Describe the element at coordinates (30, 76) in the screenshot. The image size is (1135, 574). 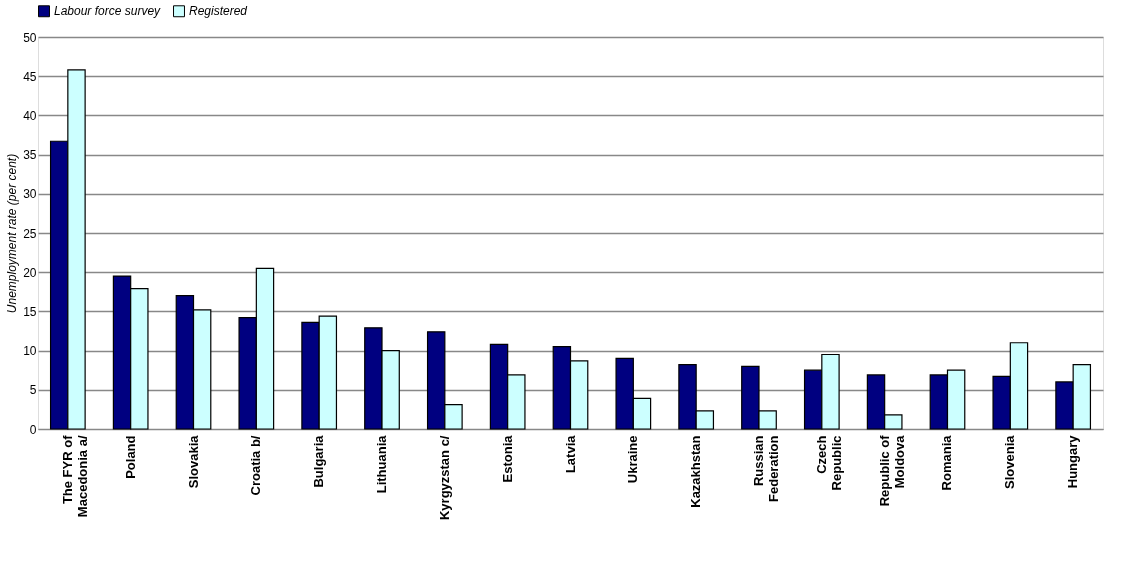
I see `y-tick-label: 45` at that location.